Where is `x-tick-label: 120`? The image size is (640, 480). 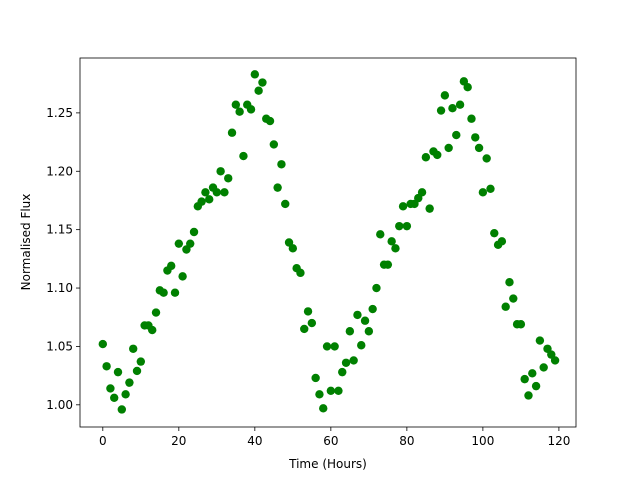
x-tick-label: 120 is located at coordinates (558, 441).